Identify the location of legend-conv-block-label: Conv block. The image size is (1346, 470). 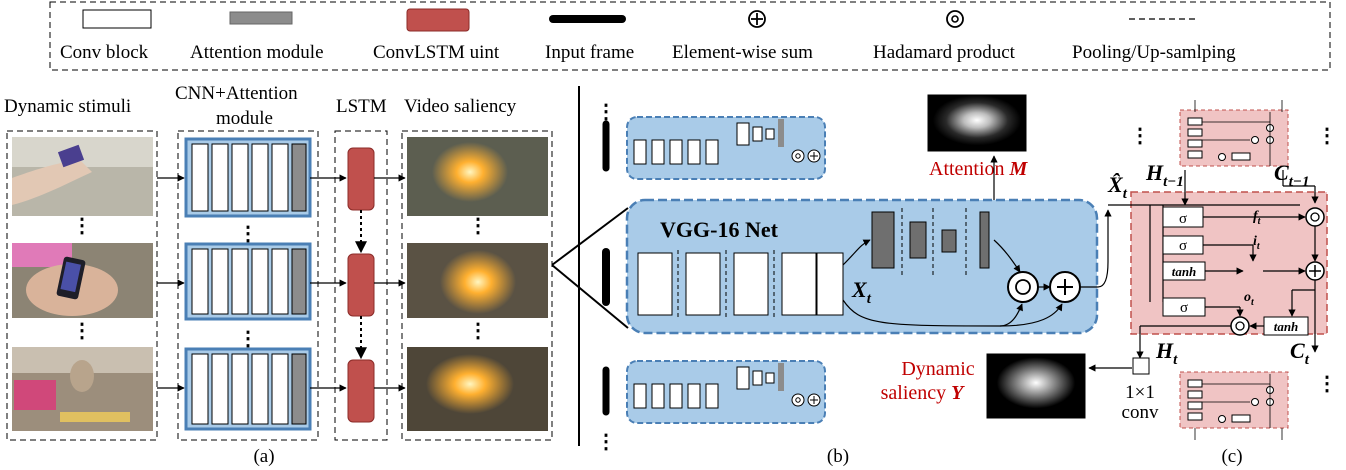
(104, 52).